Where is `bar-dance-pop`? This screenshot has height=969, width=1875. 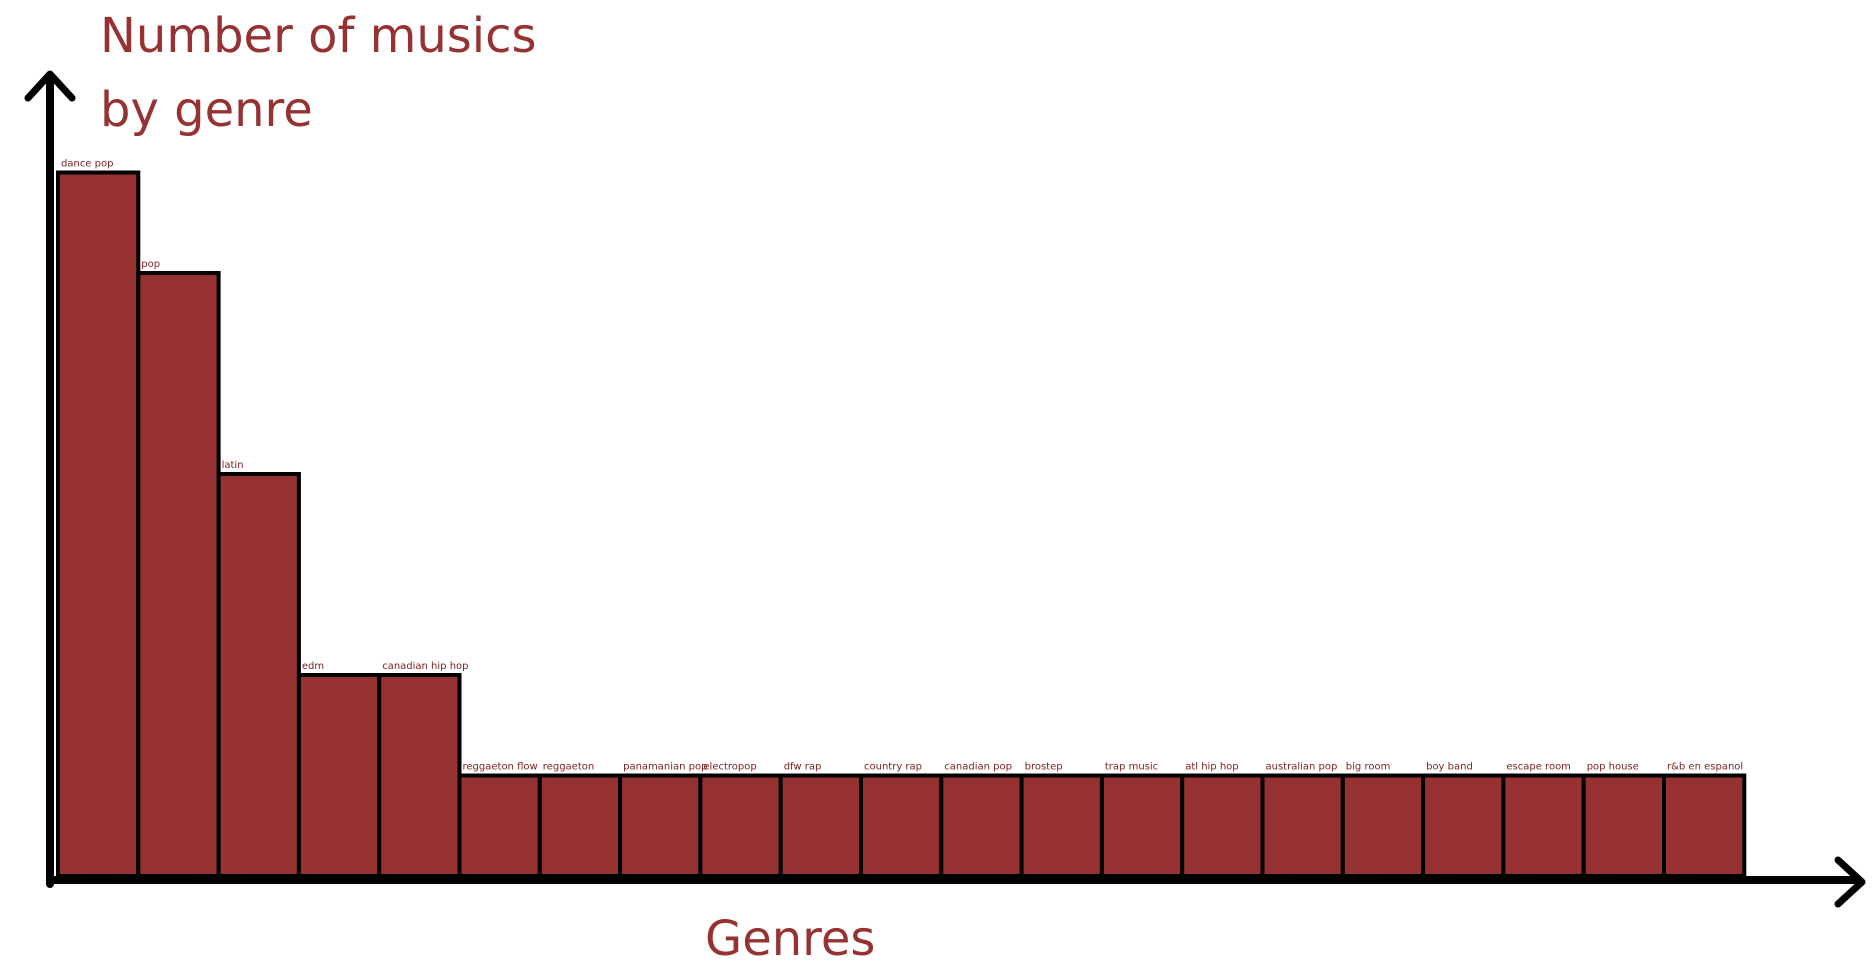
bar-dance-pop is located at coordinates (98, 524).